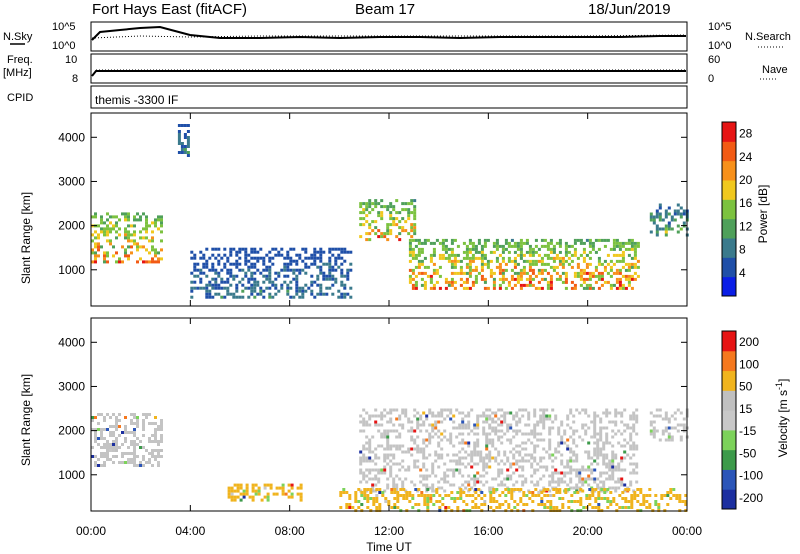  I want to click on freq-label-1: Freq., so click(20, 60).